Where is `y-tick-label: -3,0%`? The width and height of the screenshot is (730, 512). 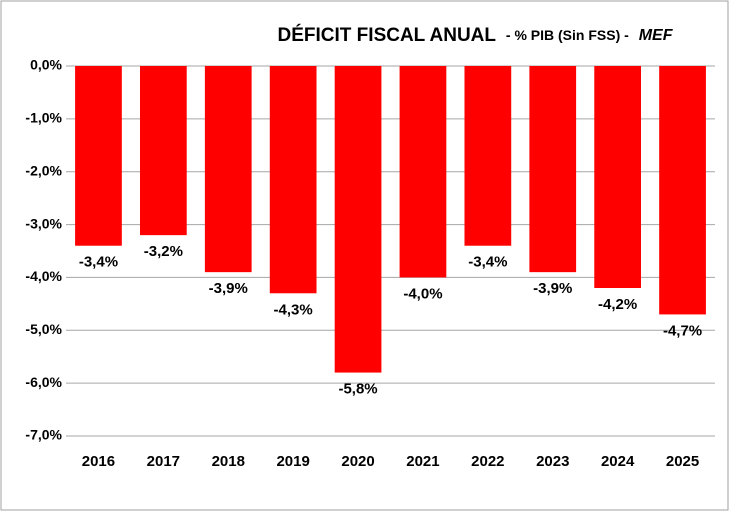 y-tick-label: -3,0% is located at coordinates (43, 223).